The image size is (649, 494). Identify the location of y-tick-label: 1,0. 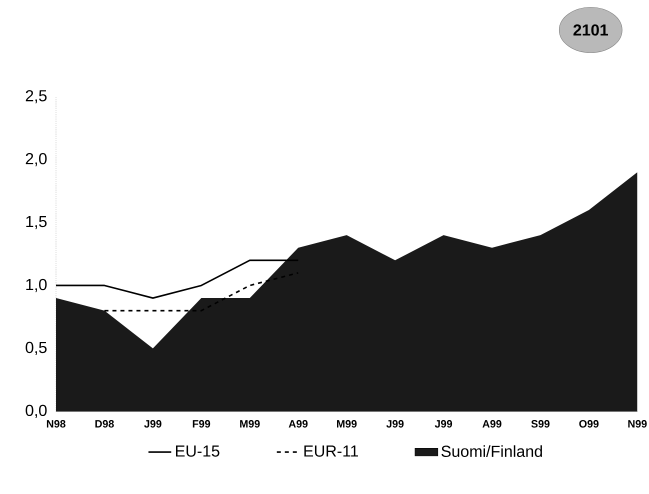
(36, 285).